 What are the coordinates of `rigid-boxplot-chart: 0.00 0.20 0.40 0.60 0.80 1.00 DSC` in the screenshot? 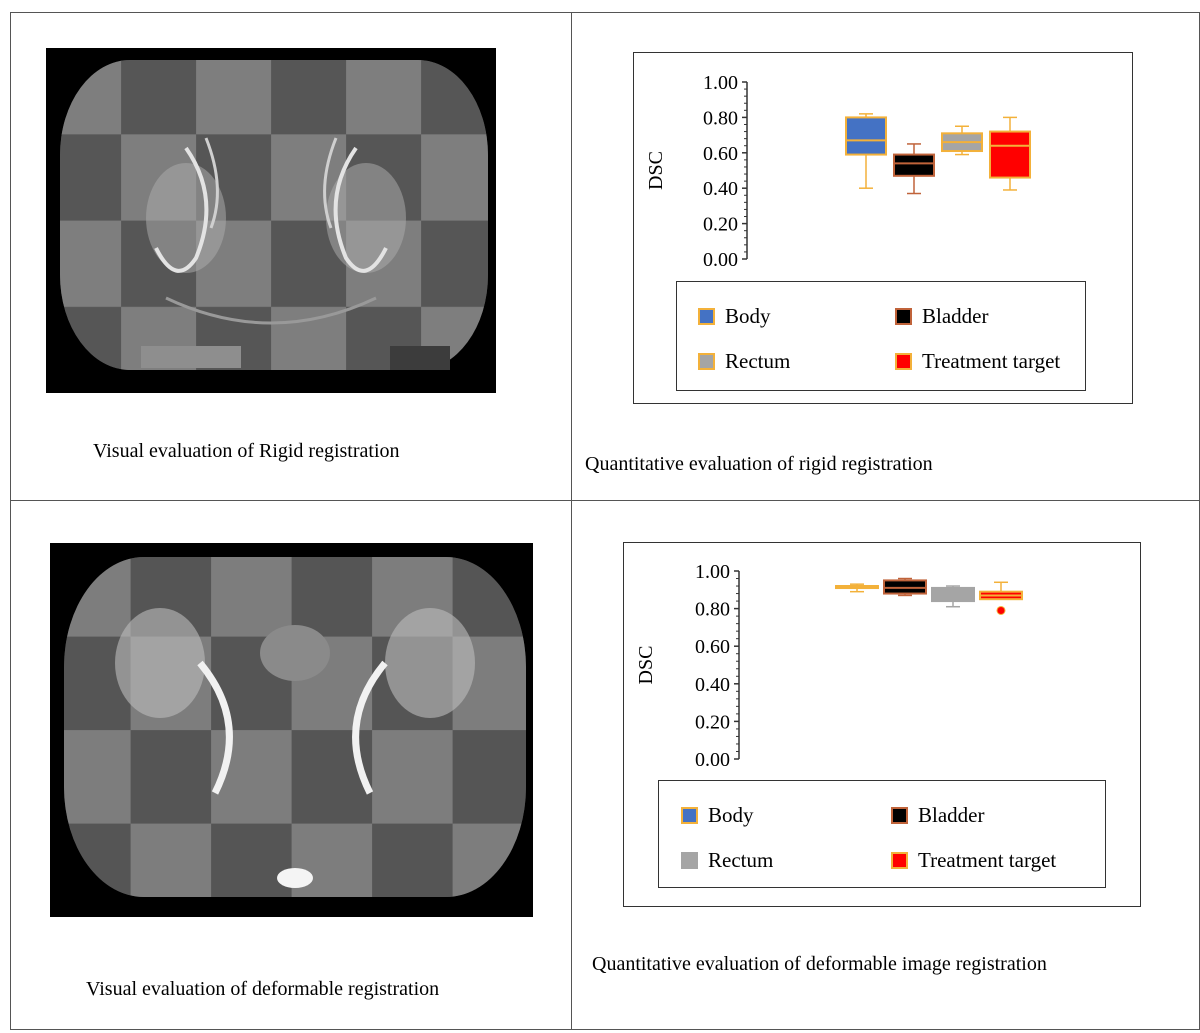 It's located at (838, 171).